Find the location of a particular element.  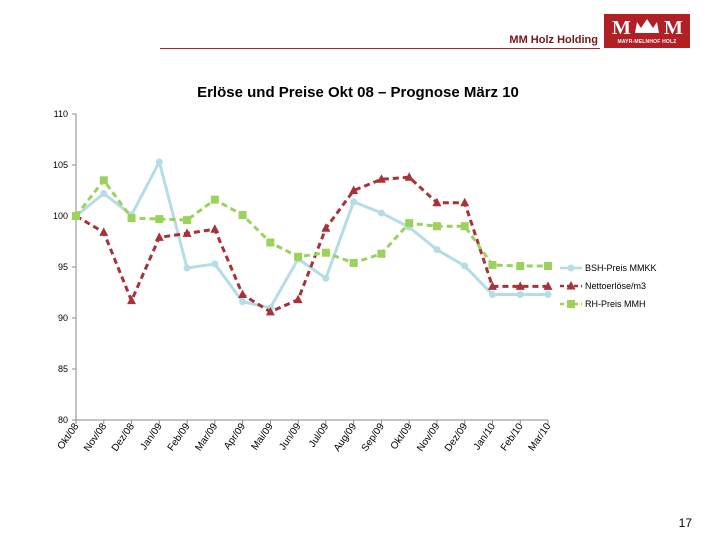

series-line is located at coordinates (311, 223).